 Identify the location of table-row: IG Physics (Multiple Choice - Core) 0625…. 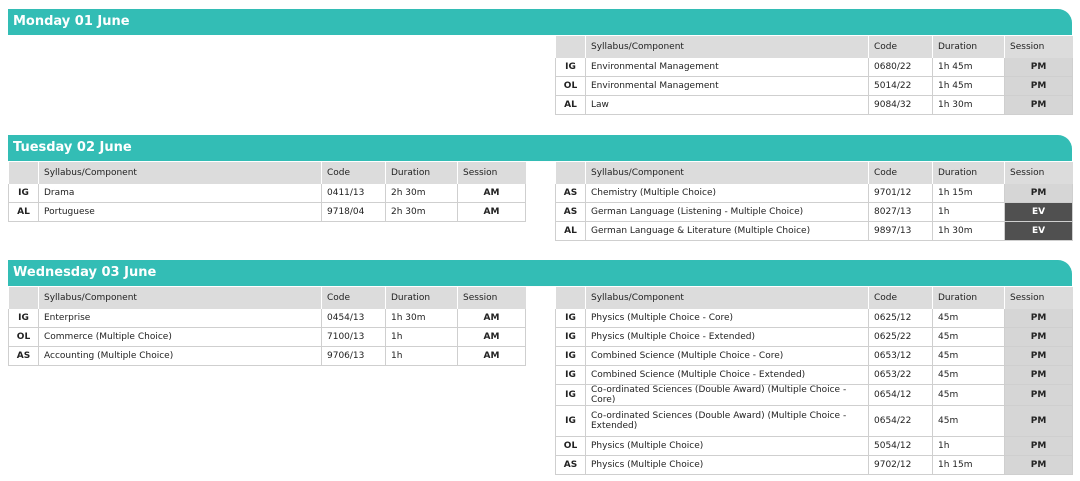
(814, 318).